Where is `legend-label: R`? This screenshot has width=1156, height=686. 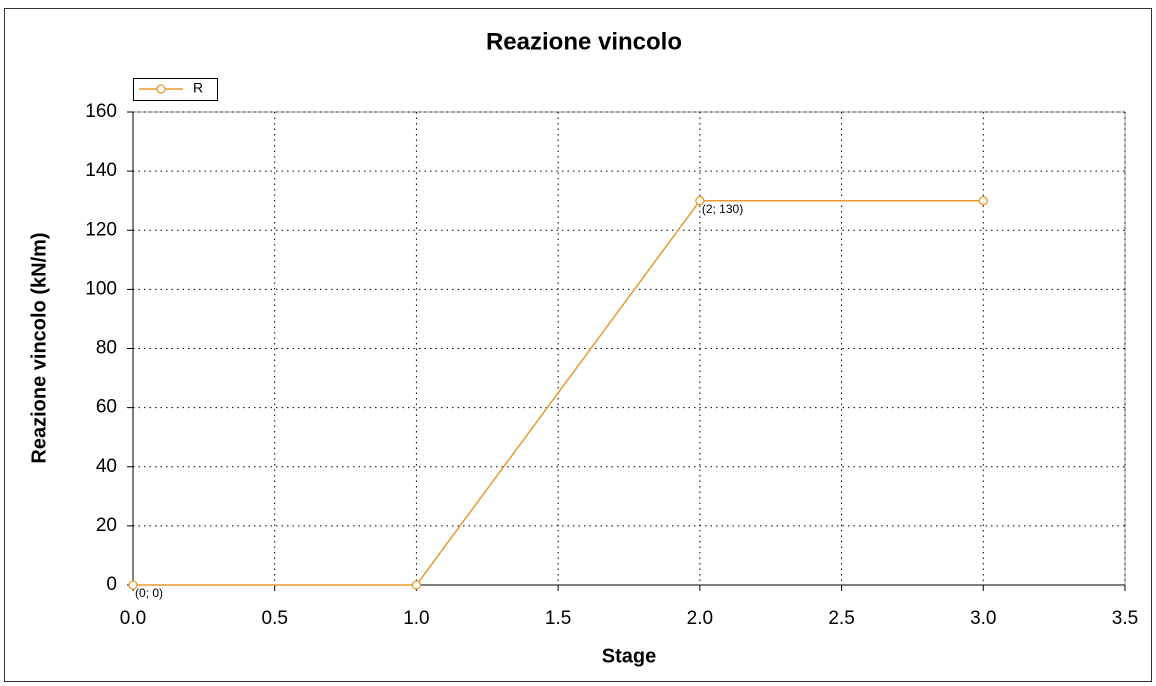 legend-label: R is located at coordinates (198, 88).